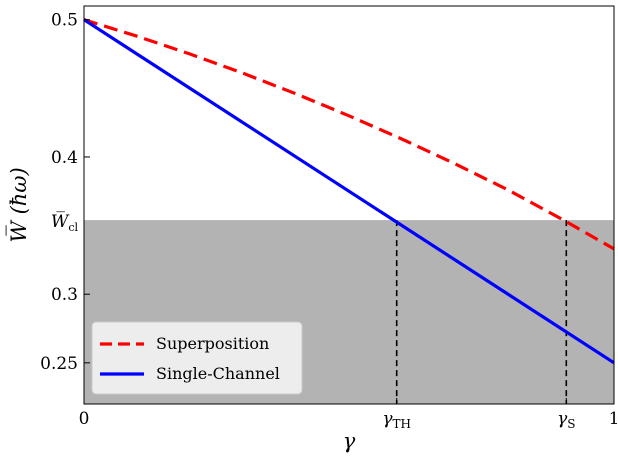 This screenshot has height=456, width=618. Describe the element at coordinates (64, 21) in the screenshot. I see `y-tick-label: 0.5` at that location.